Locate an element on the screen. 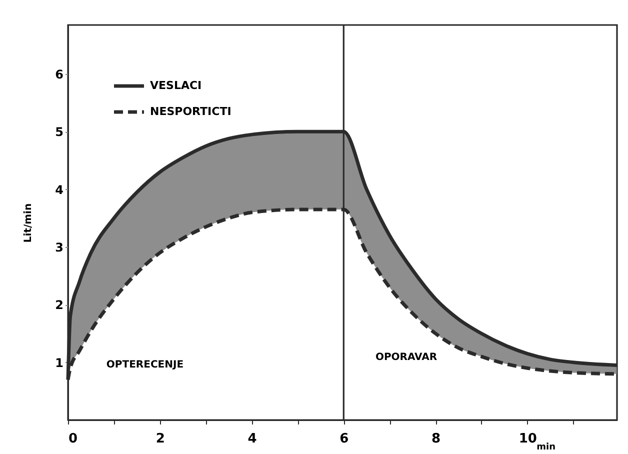  x-tick-label: 8 is located at coordinates (436, 439).